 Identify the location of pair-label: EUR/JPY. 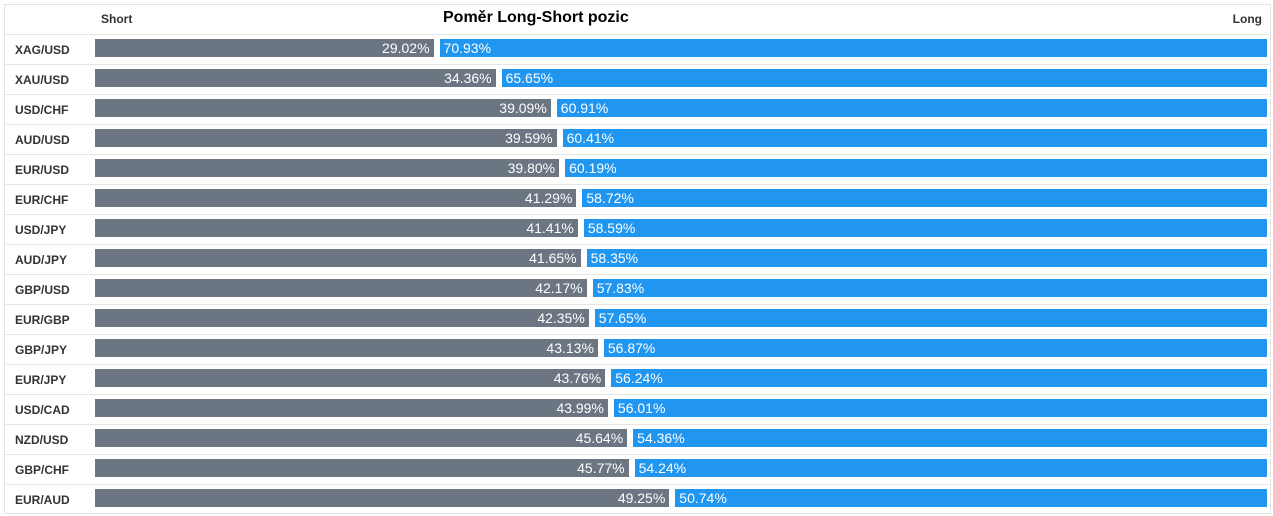
(41, 380).